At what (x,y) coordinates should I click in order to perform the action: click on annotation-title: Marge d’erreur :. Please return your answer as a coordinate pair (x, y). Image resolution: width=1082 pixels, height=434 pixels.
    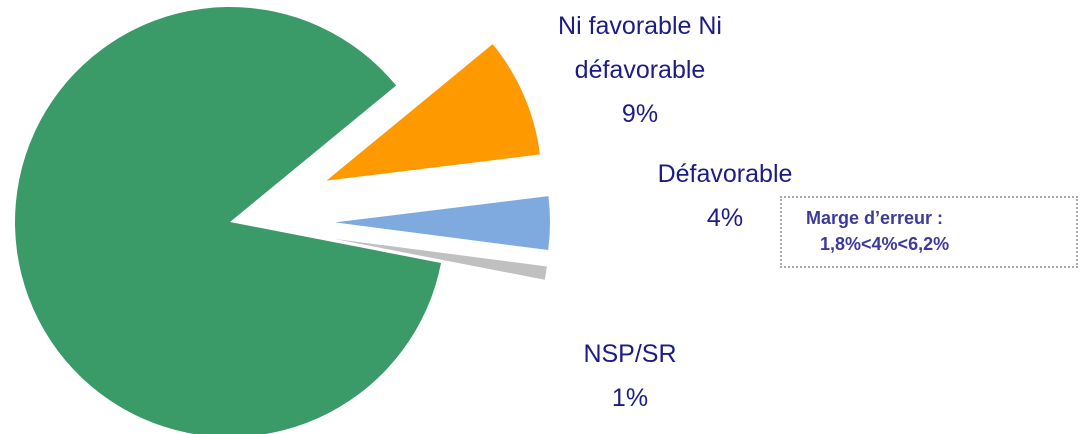
    Looking at the image, I should click on (875, 218).